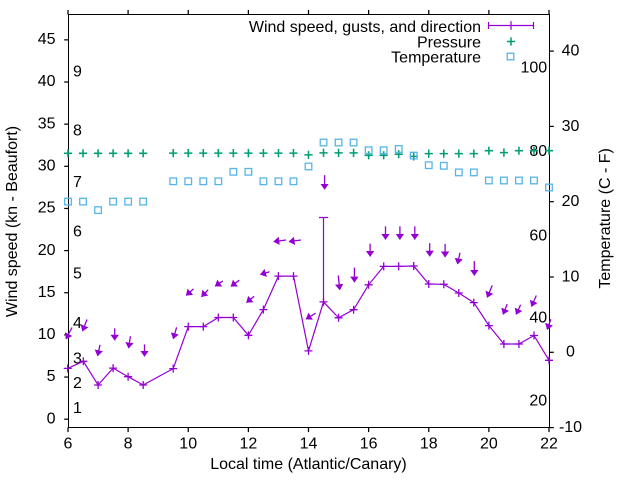 The image size is (640, 480). Describe the element at coordinates (47, 292) in the screenshot. I see `svg-text: 15` at that location.